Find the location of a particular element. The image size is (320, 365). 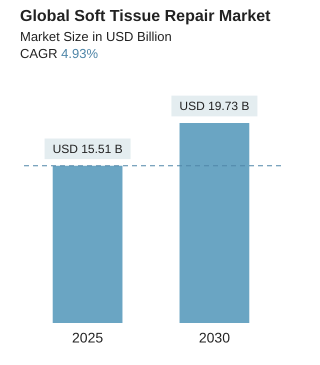

x-tick-label: 2025 is located at coordinates (88, 338).